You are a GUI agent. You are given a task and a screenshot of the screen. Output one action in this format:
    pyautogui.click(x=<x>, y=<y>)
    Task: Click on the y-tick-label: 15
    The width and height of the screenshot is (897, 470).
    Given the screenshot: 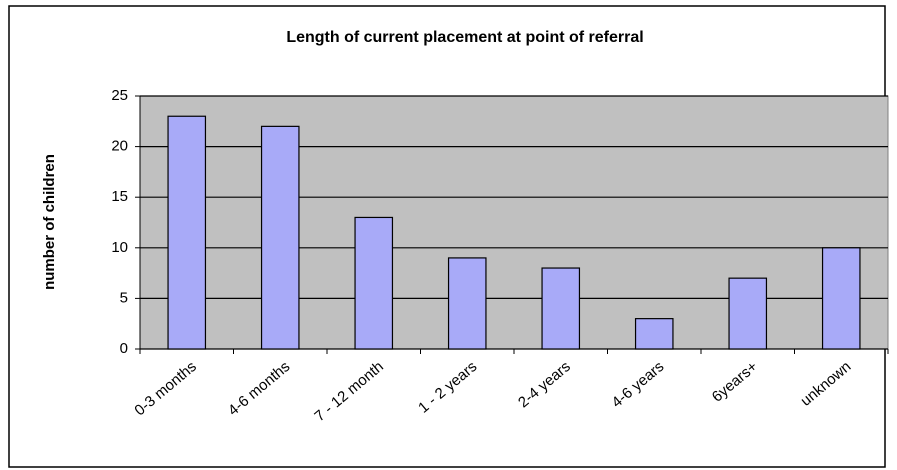 What is the action you would take?
    pyautogui.click(x=119, y=196)
    